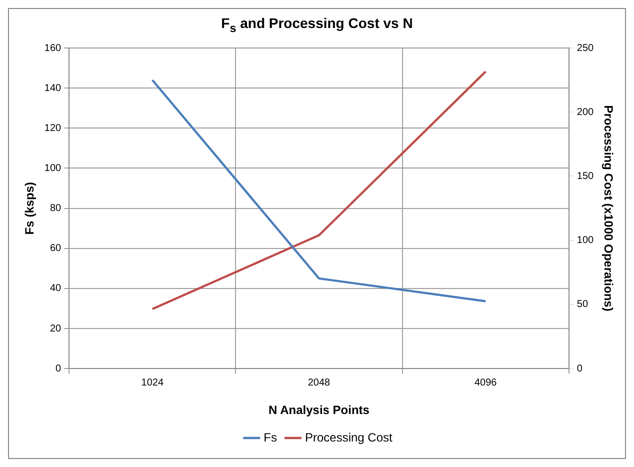  What do you see at coordinates (582, 304) in the screenshot?
I see `y2-tick-label: 50` at bounding box center [582, 304].